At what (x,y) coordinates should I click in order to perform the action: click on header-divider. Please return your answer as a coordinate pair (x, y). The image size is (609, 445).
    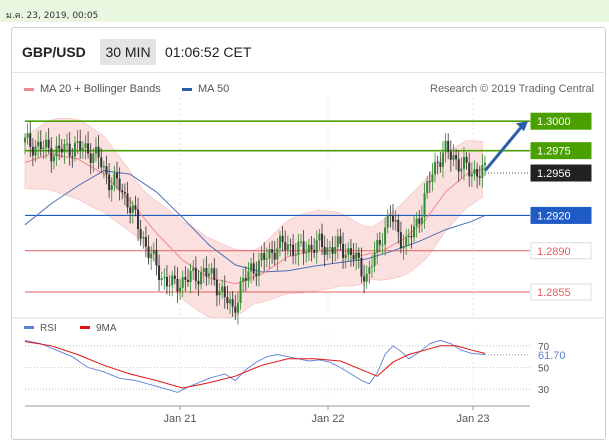
    Looking at the image, I should click on (308, 72).